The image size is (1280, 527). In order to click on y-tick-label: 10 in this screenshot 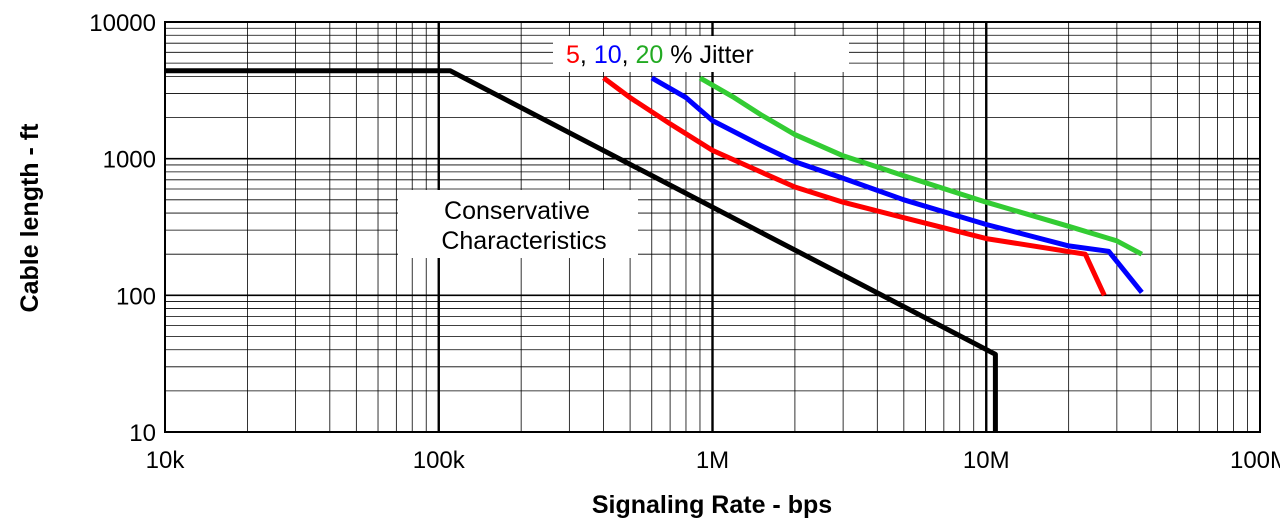, I will do `click(142, 433)`.